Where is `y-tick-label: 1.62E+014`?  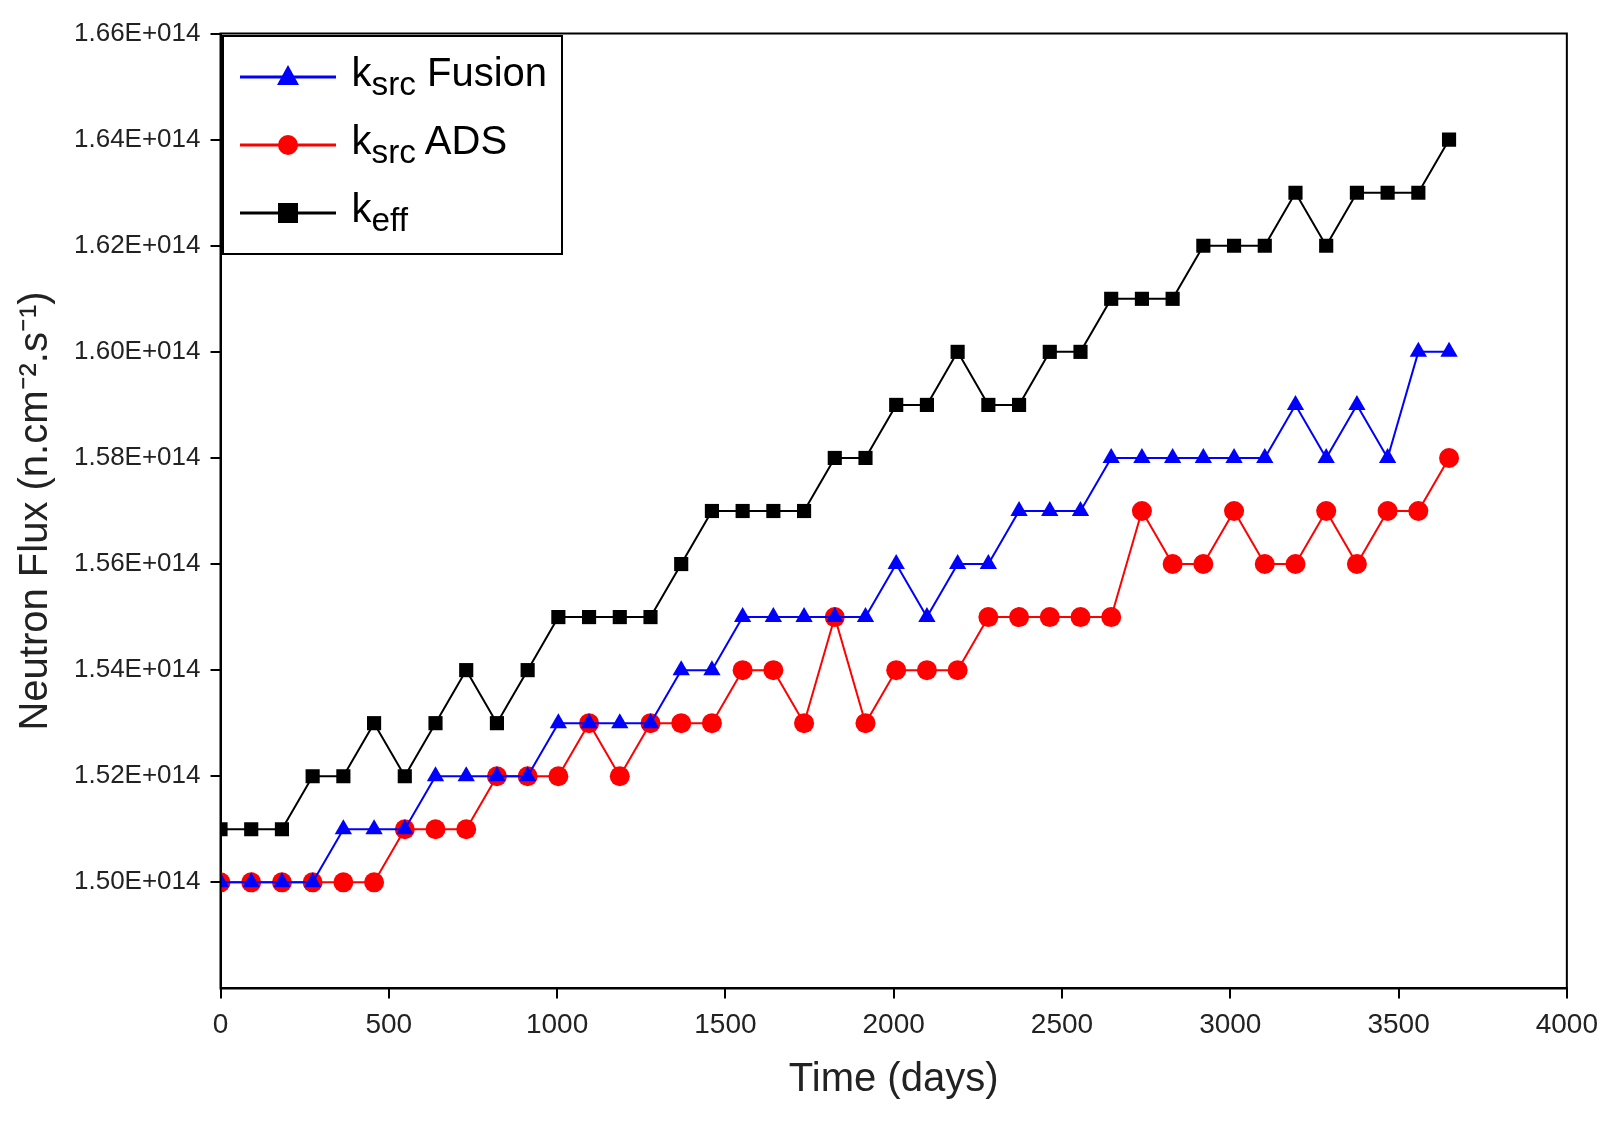 y-tick-label: 1.62E+014 is located at coordinates (137, 243).